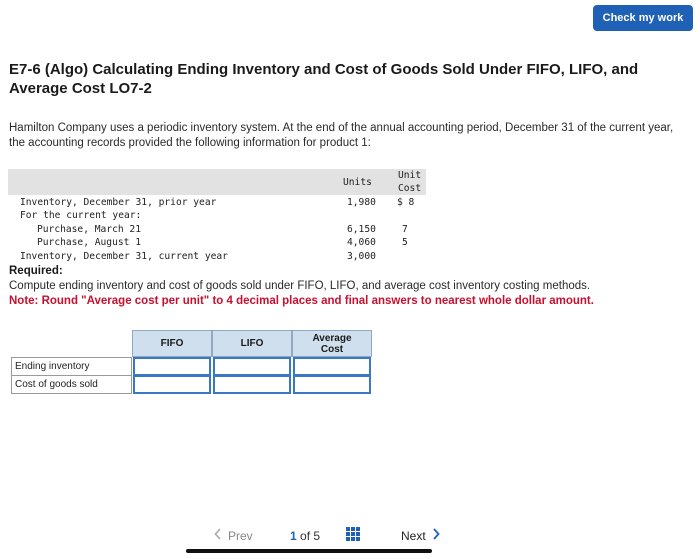 Image resolution: width=700 pixels, height=559 pixels. Describe the element at coordinates (36, 271) in the screenshot. I see `required-label: Required:` at that location.